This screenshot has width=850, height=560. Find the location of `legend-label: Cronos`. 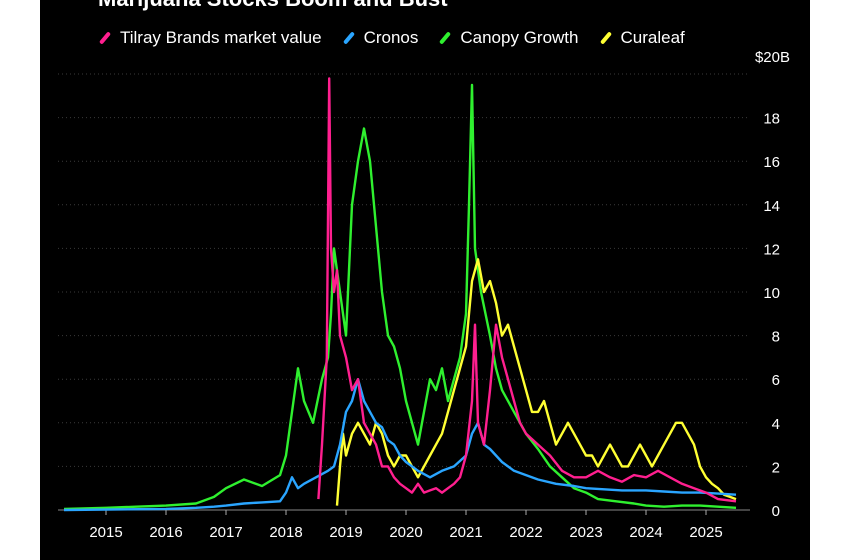

legend-label: Cronos is located at coordinates (391, 37).